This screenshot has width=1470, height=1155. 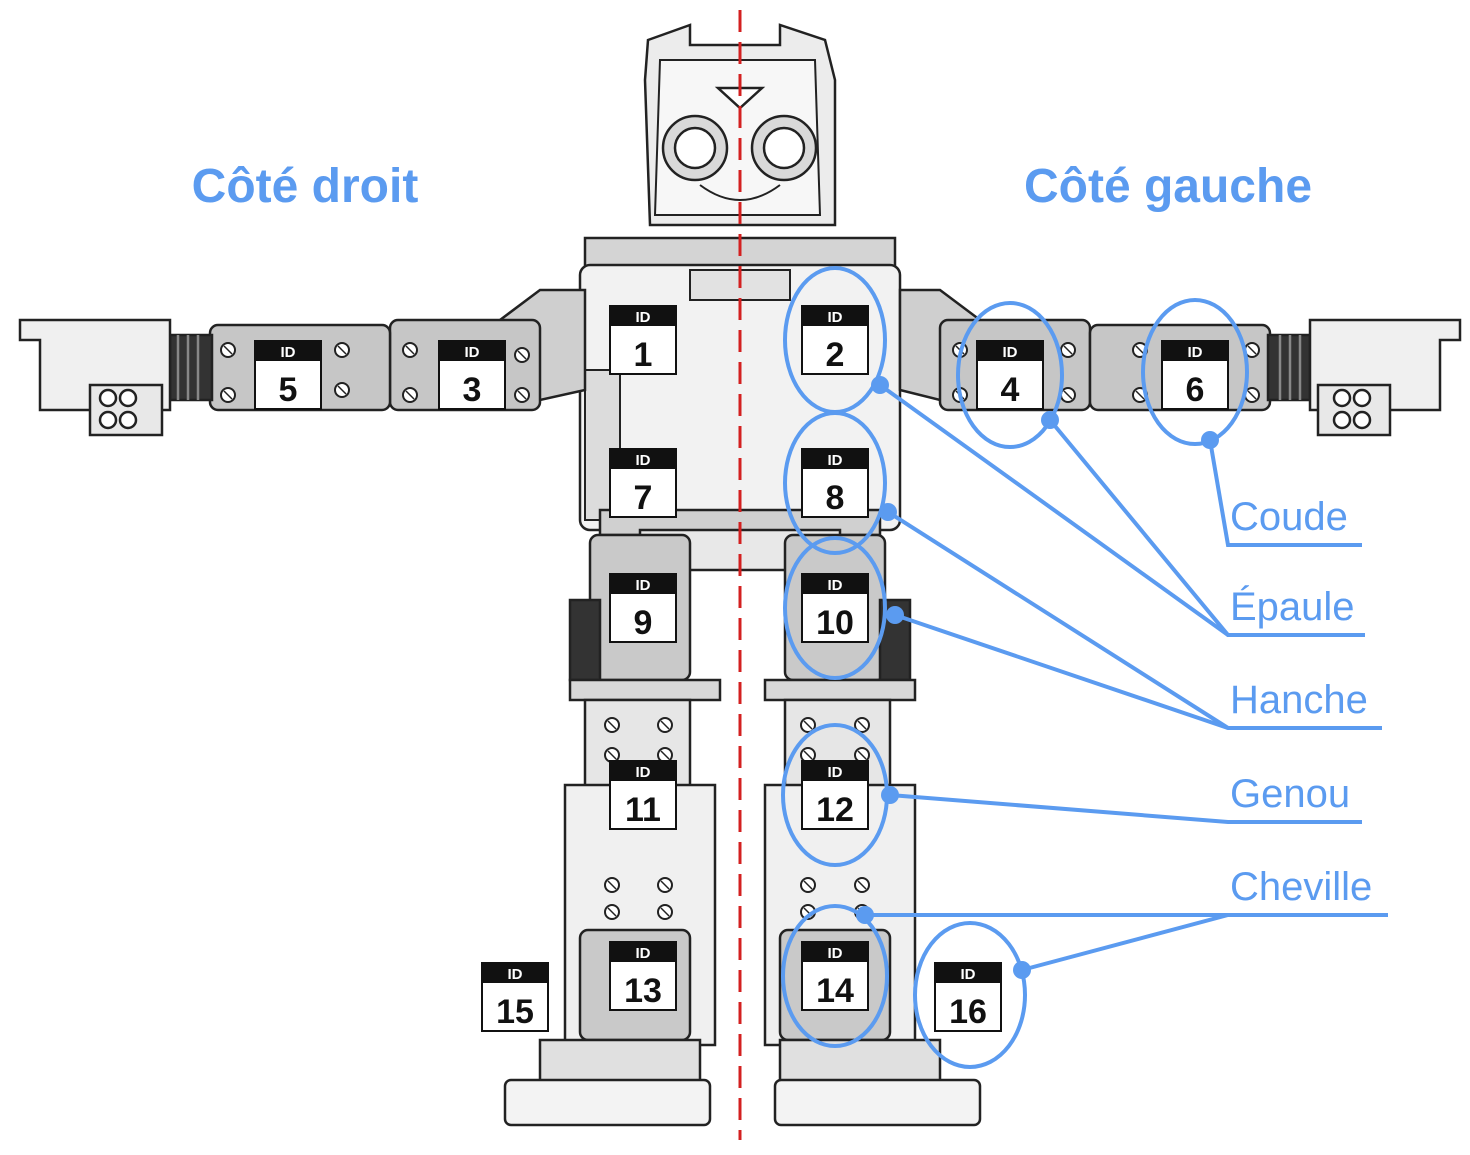 I want to click on joint-label-hip: Hanche, so click(x=1299, y=700).